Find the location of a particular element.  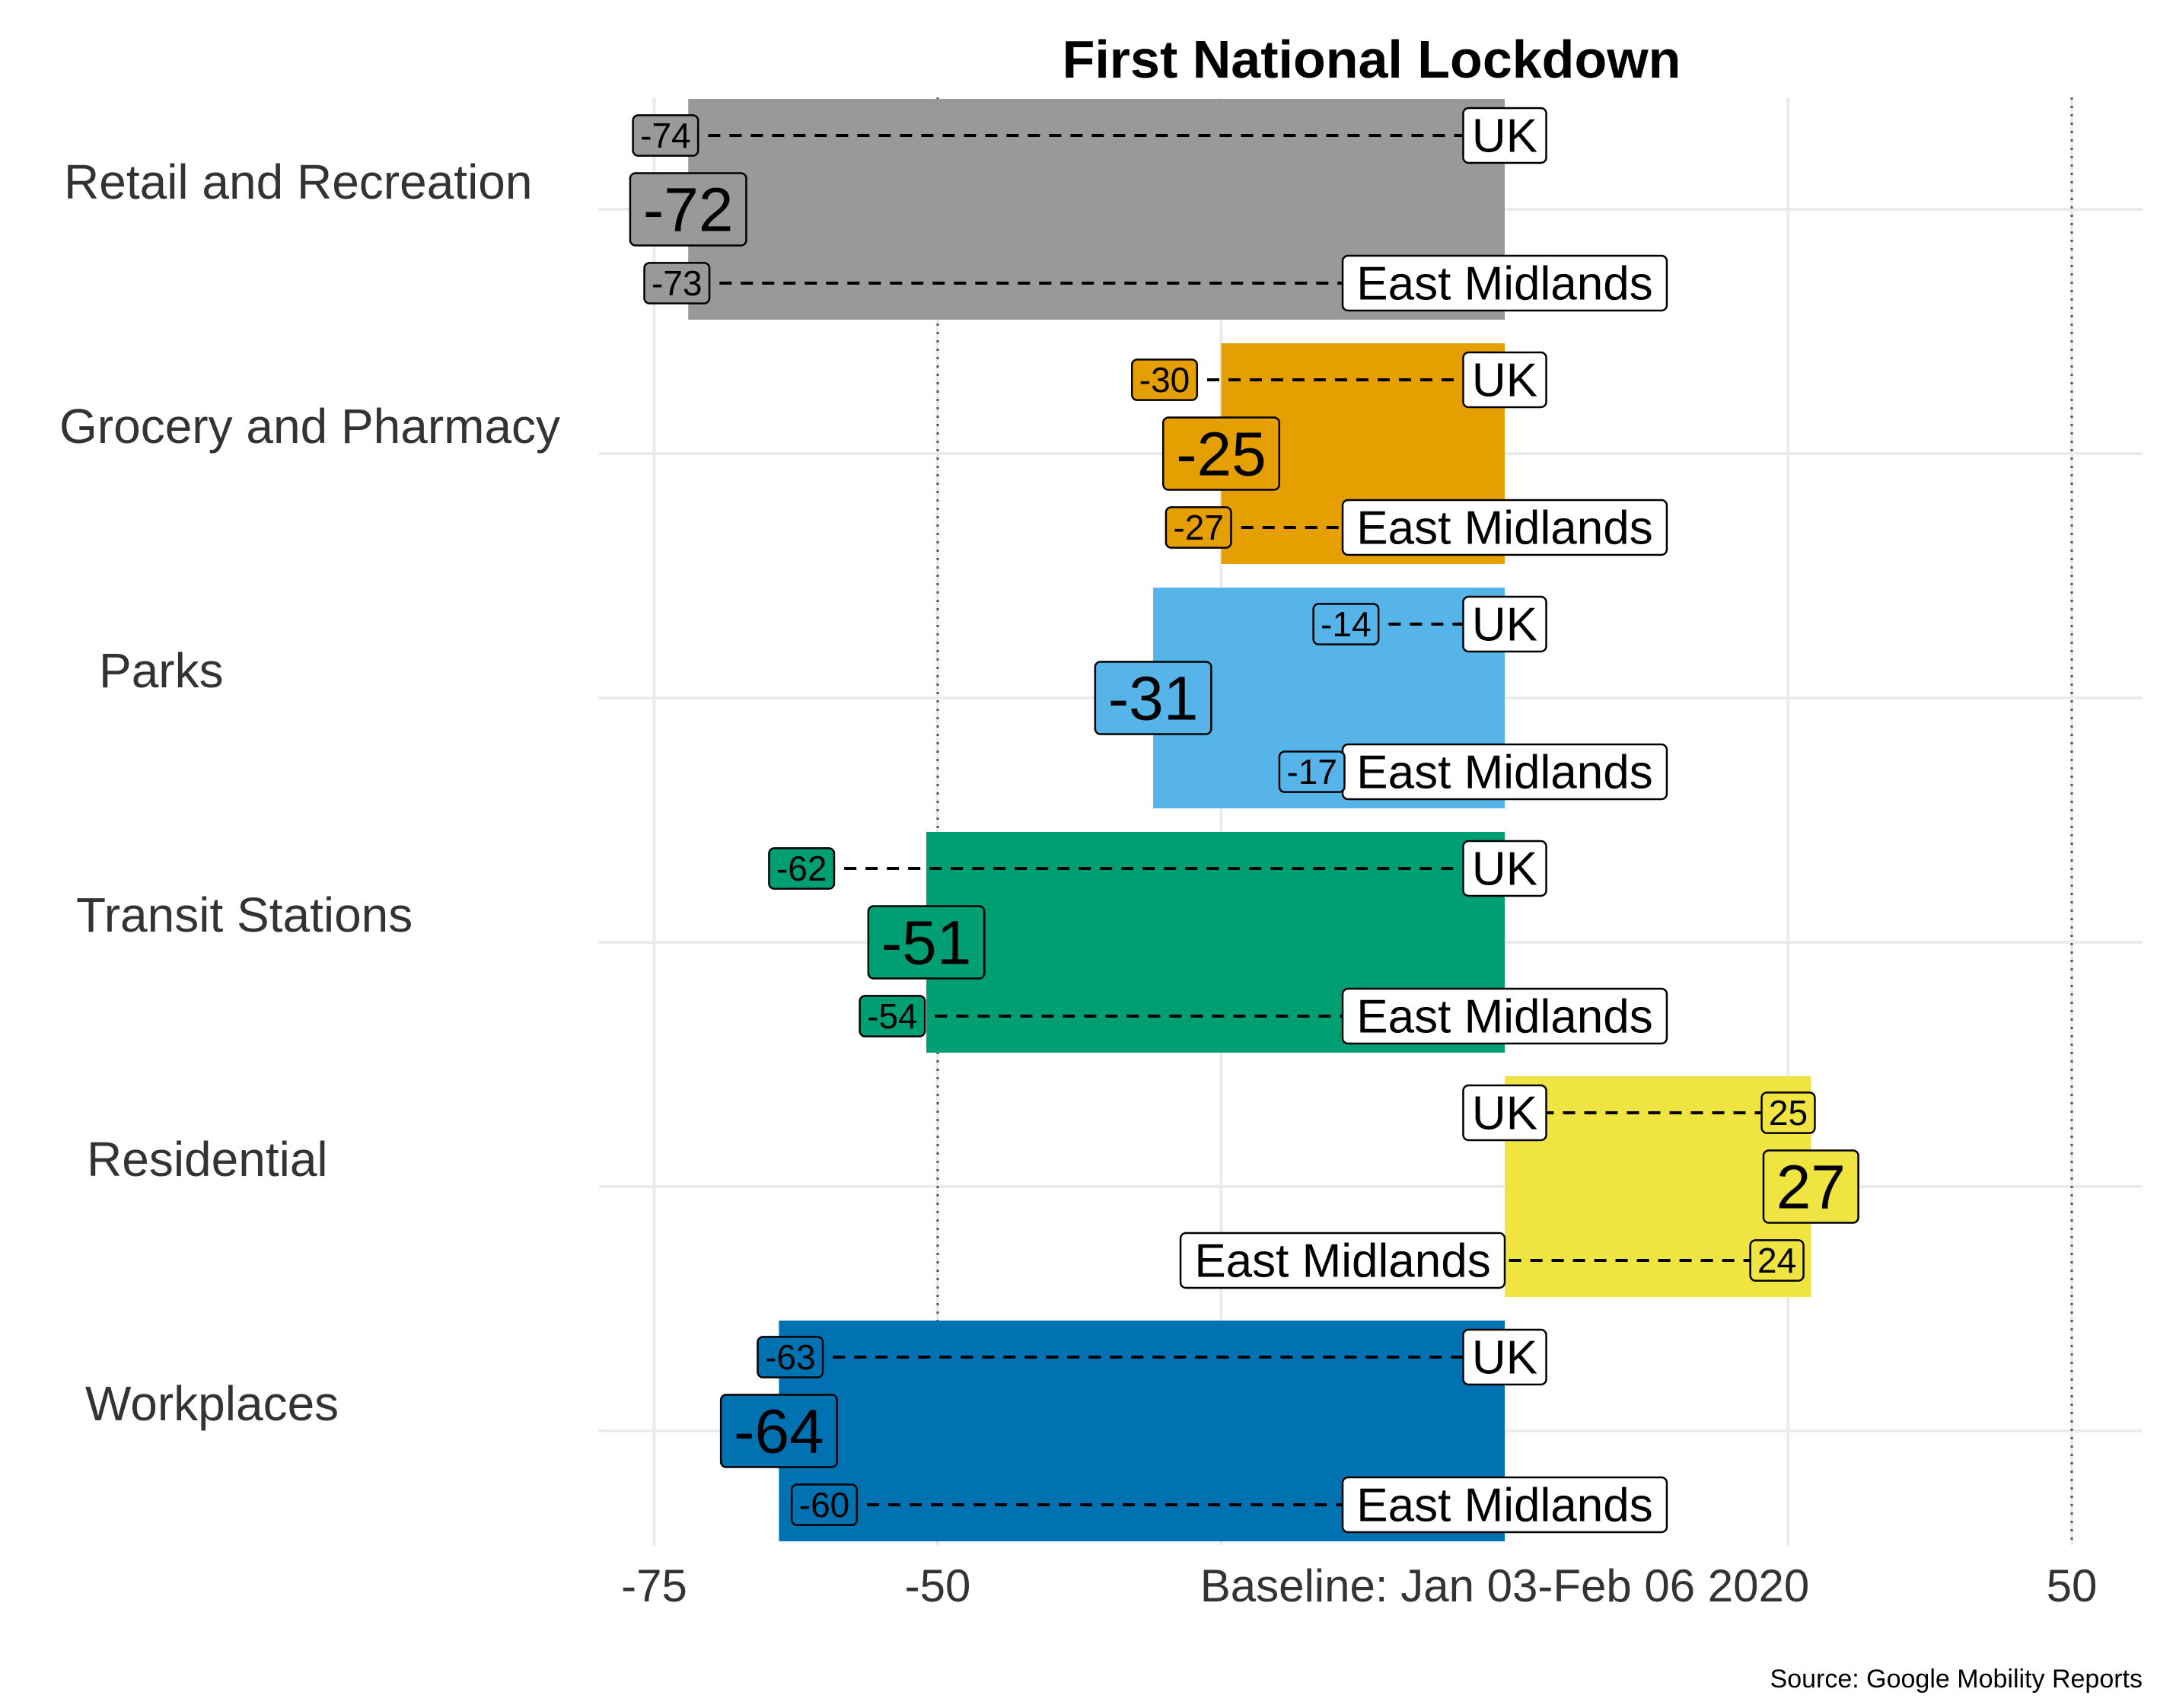

source-caption: Source: Google Mobility Reports is located at coordinates (1957, 1679).